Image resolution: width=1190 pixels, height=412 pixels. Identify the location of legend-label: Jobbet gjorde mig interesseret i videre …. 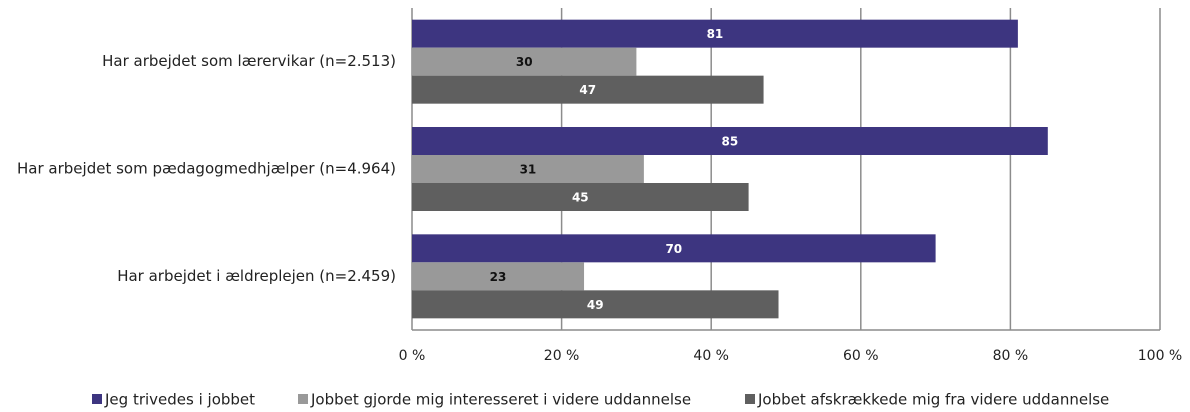
(500, 400).